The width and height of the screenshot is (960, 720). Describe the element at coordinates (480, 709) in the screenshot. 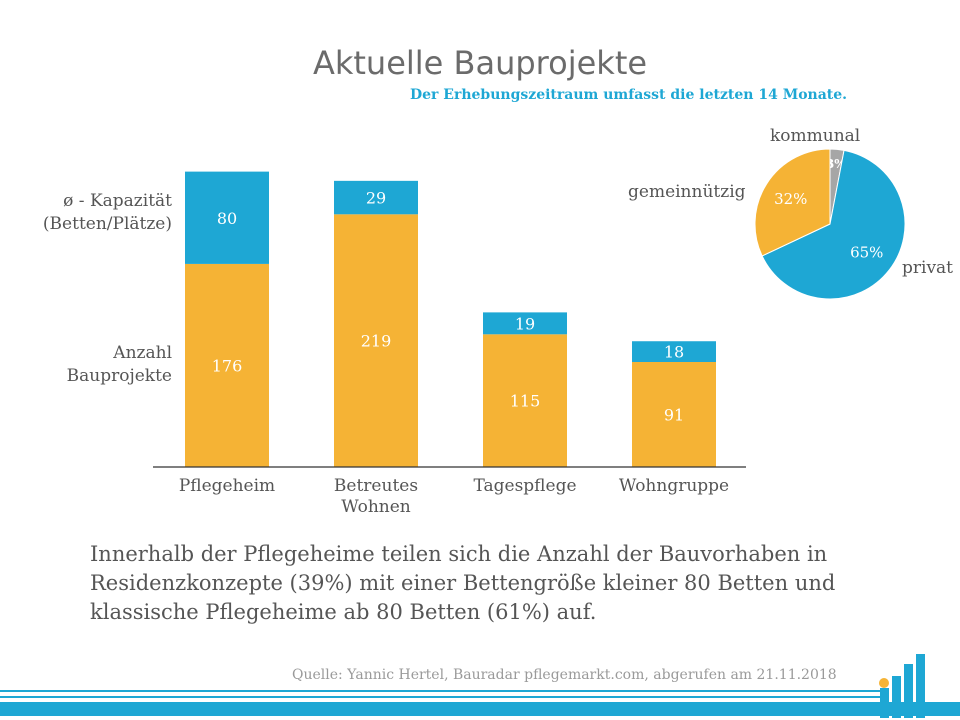

I see `footer-bar` at that location.